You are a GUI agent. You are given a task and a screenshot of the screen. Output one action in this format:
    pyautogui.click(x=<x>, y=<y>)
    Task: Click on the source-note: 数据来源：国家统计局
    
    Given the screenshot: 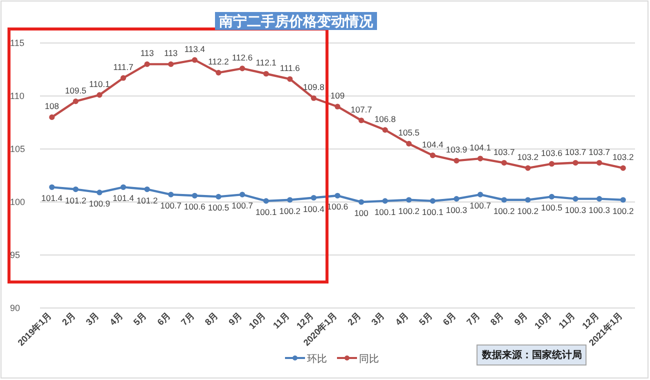 What is the action you would take?
    pyautogui.click(x=531, y=355)
    